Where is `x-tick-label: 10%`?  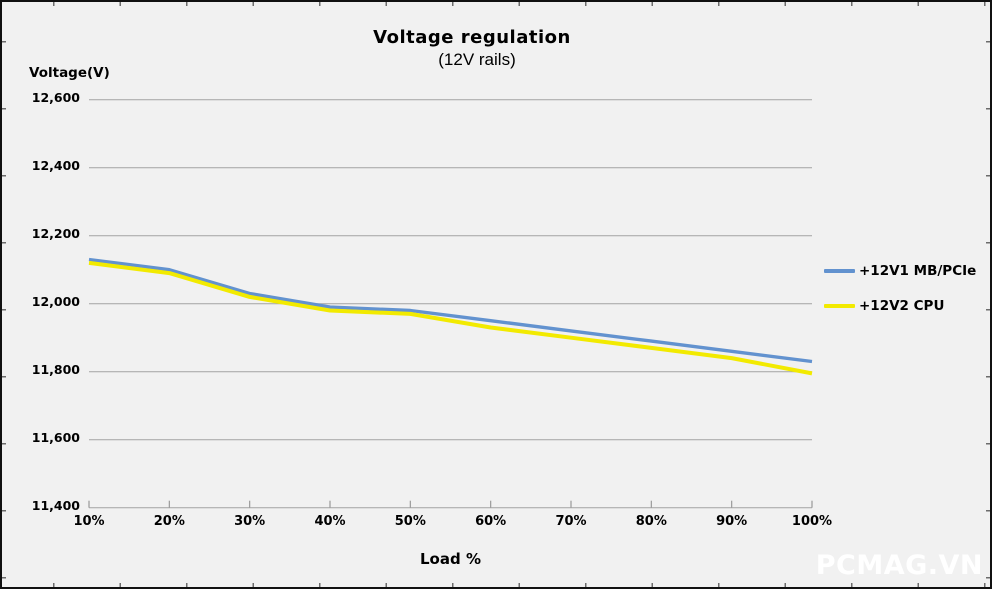
x-tick-label: 10% is located at coordinates (89, 521).